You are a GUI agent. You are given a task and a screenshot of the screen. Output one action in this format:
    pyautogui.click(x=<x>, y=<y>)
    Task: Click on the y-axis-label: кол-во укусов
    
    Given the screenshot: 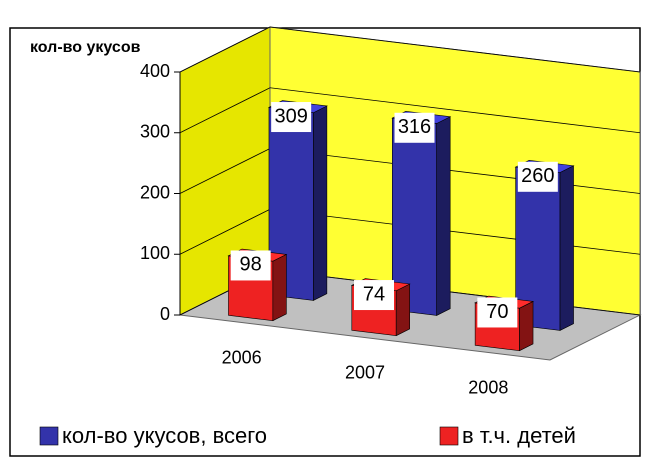 What is the action you would take?
    pyautogui.click(x=85, y=47)
    